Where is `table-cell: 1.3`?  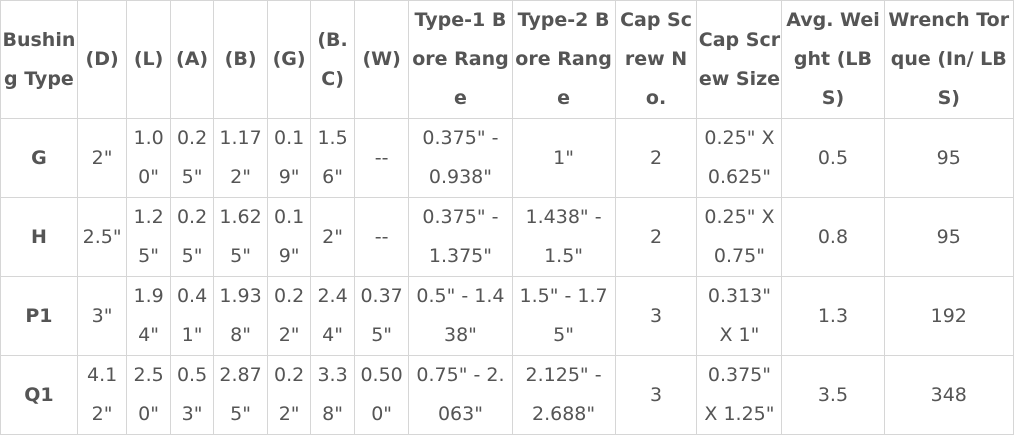 table-cell: 1.3 is located at coordinates (833, 316).